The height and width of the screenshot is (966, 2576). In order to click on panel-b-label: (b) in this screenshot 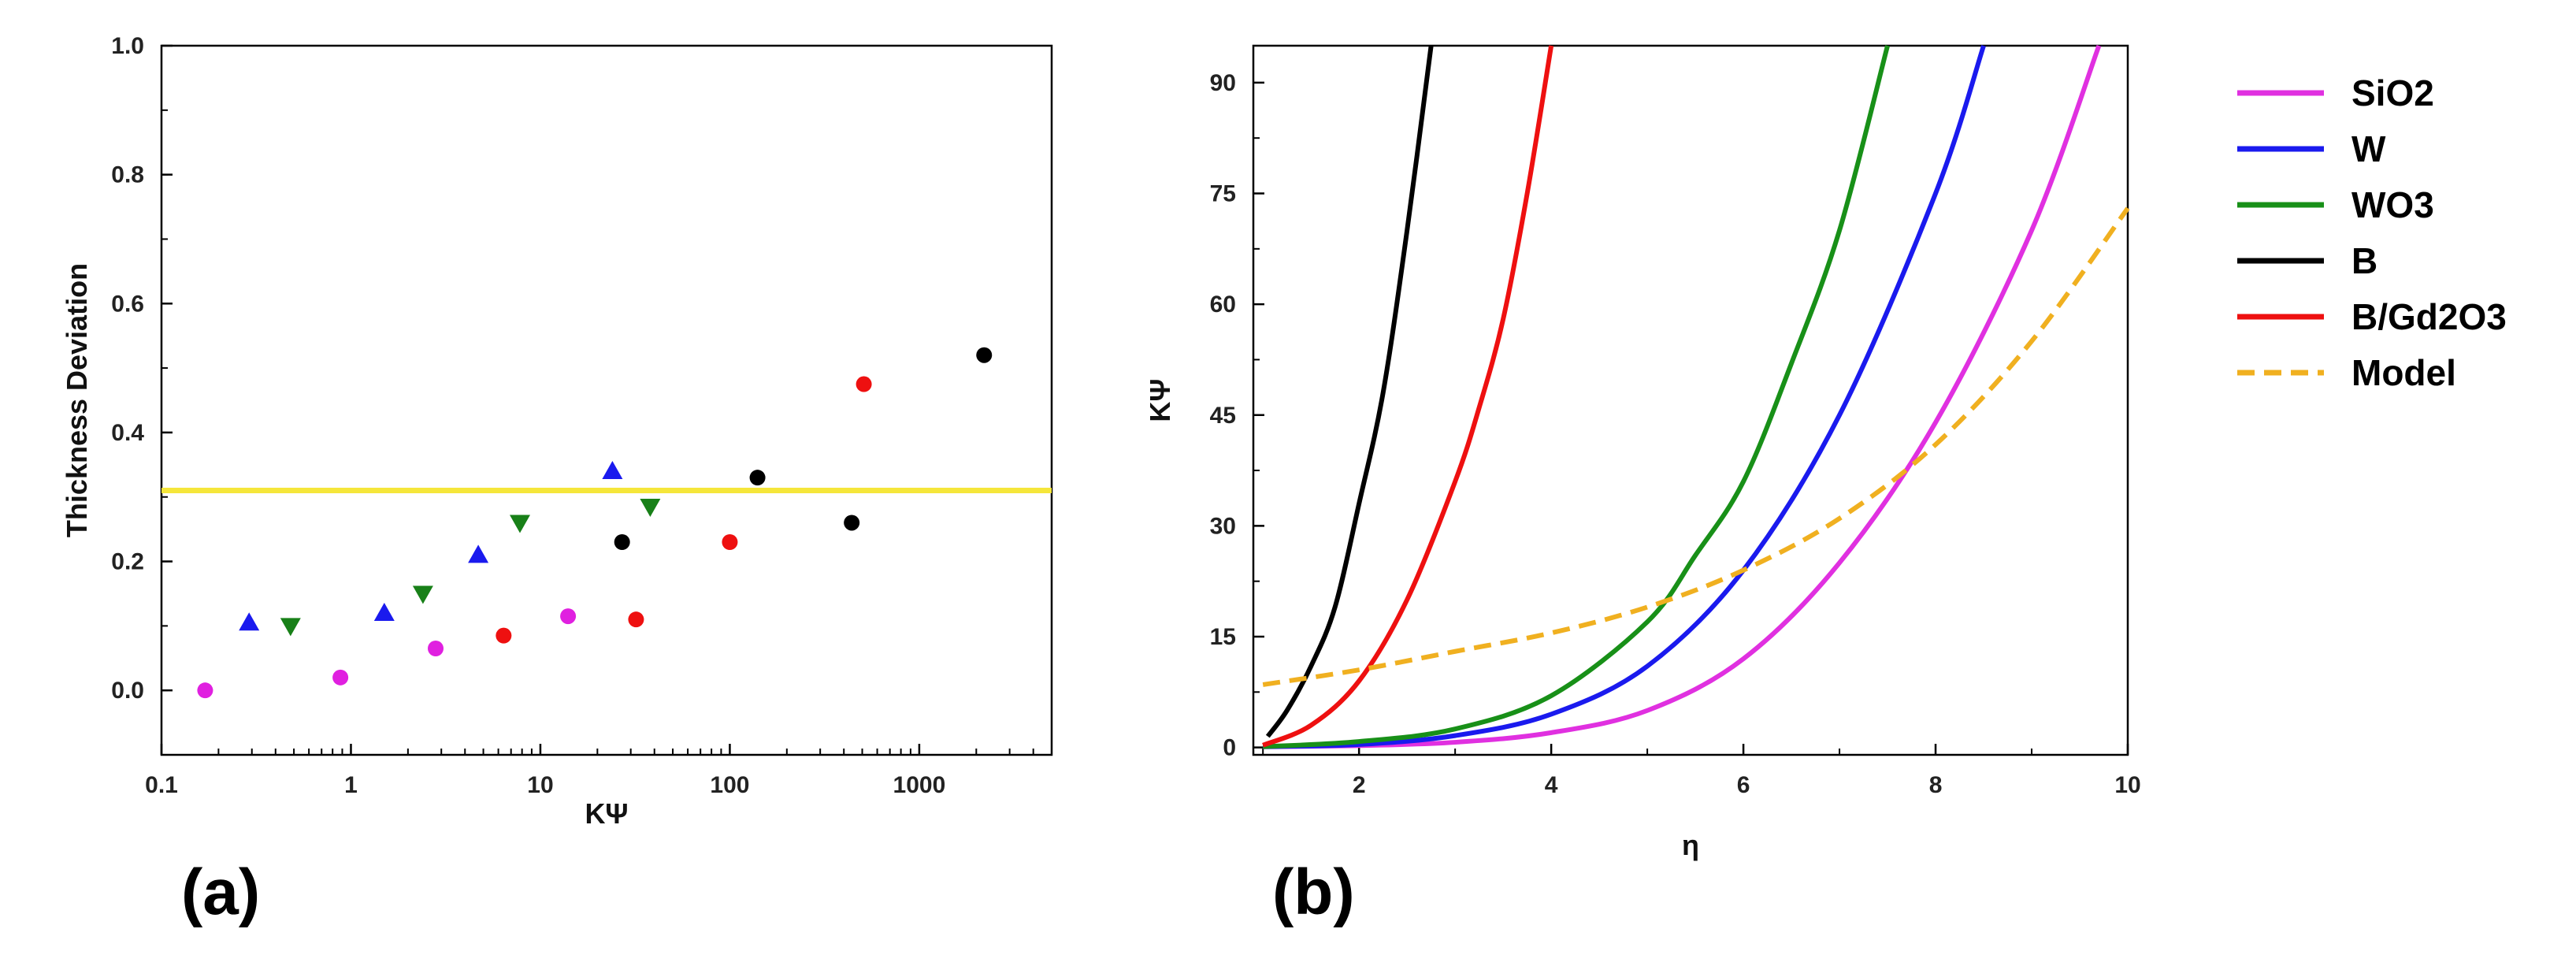, I will do `click(1313, 892)`.